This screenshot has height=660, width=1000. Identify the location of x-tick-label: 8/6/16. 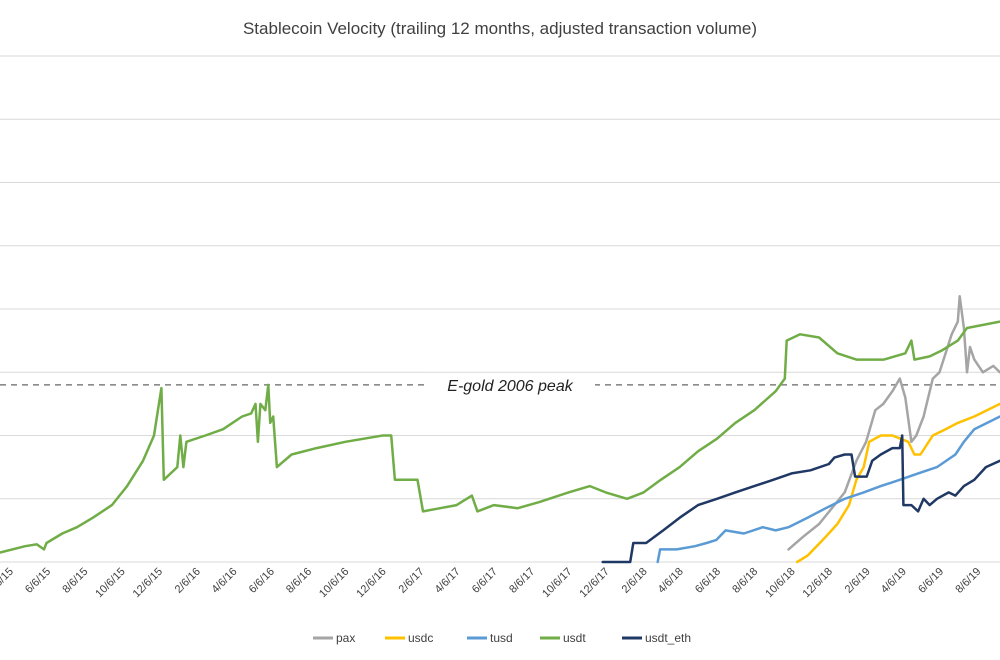
(299, 581).